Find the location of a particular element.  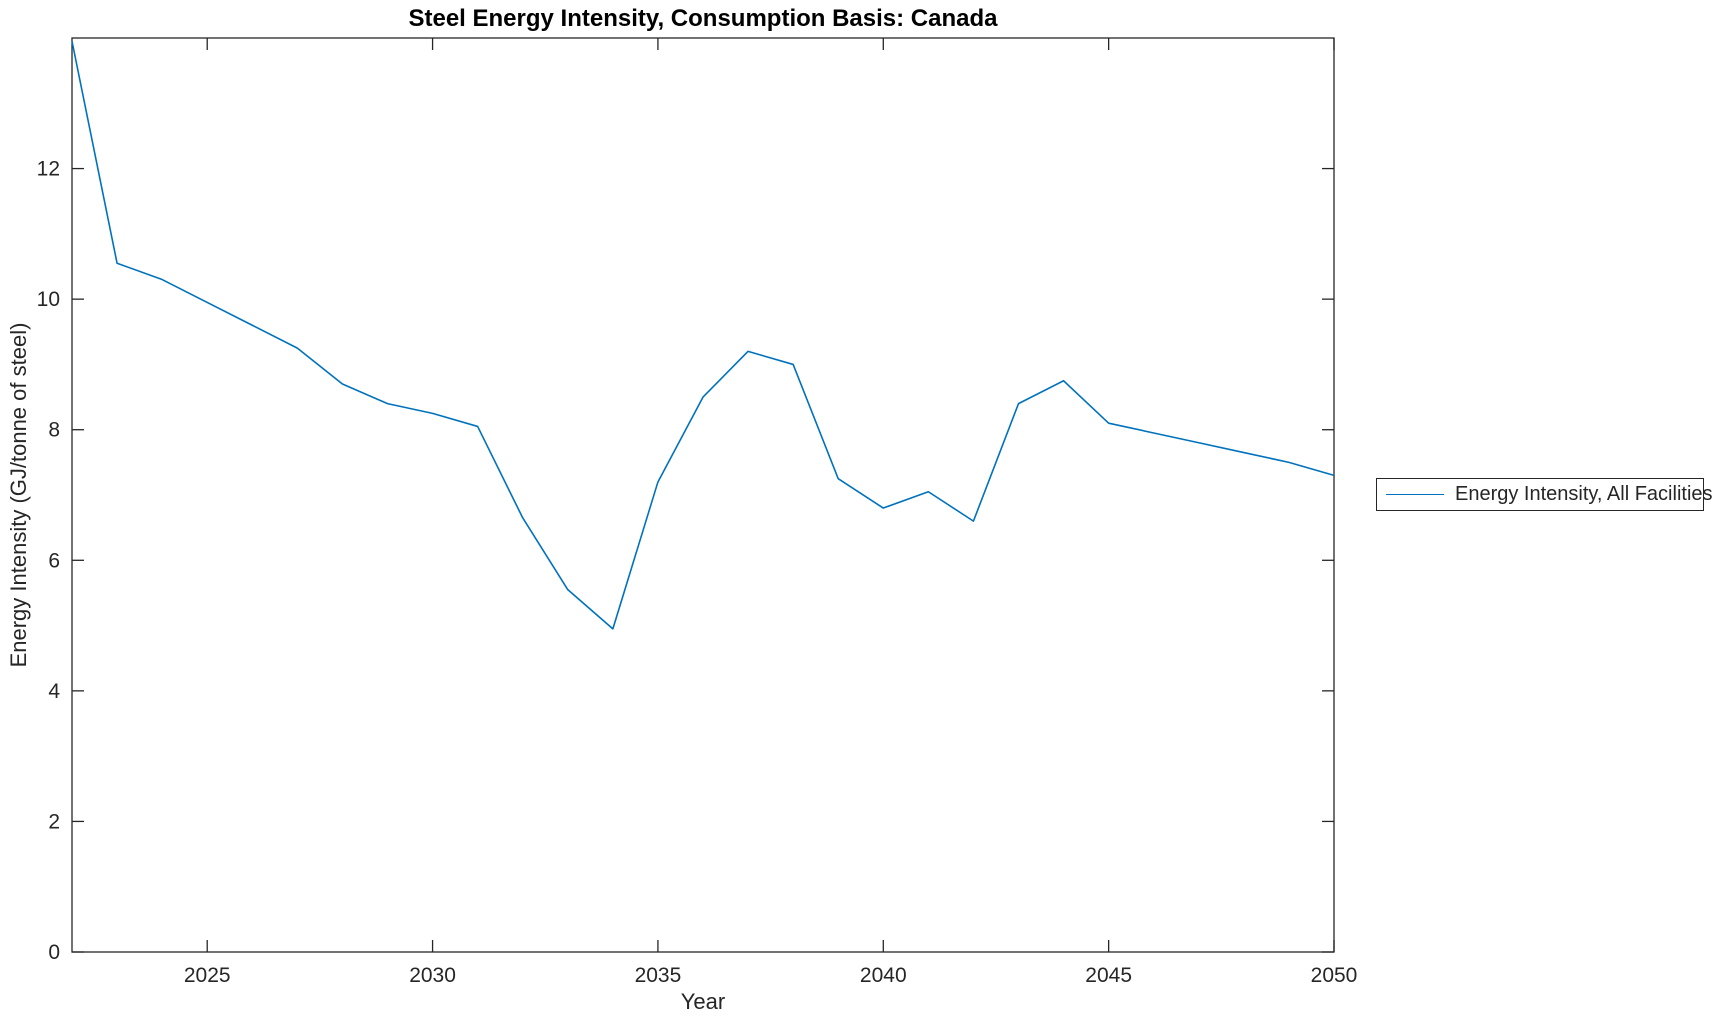

x-tick-label: 2035 is located at coordinates (658, 975).